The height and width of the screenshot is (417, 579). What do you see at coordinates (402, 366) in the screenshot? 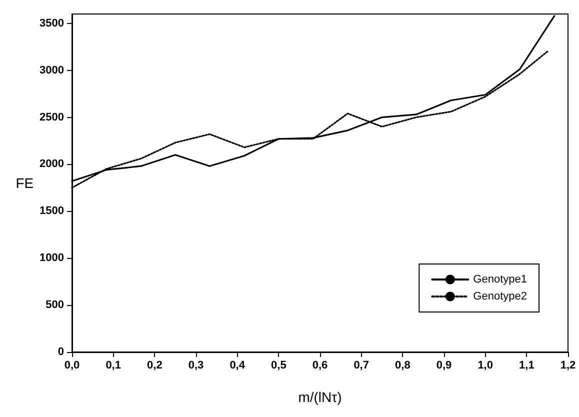
I see `x-tick-label: 0,8` at bounding box center [402, 366].